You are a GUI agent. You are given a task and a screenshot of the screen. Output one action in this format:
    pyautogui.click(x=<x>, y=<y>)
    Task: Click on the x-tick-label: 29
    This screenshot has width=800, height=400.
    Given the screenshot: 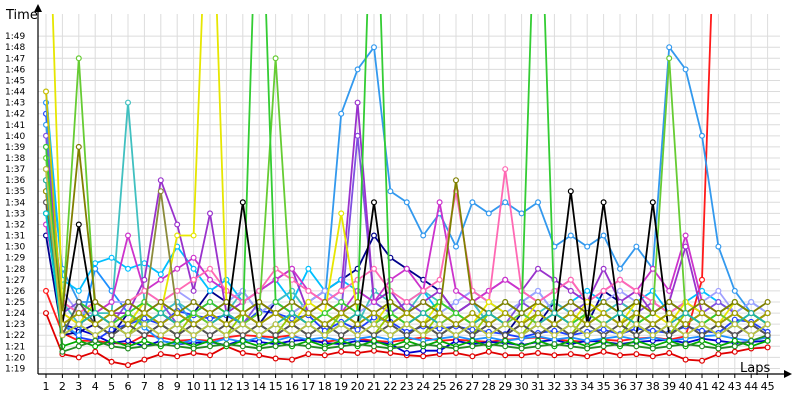 What is the action you would take?
    pyautogui.click(x=505, y=386)
    